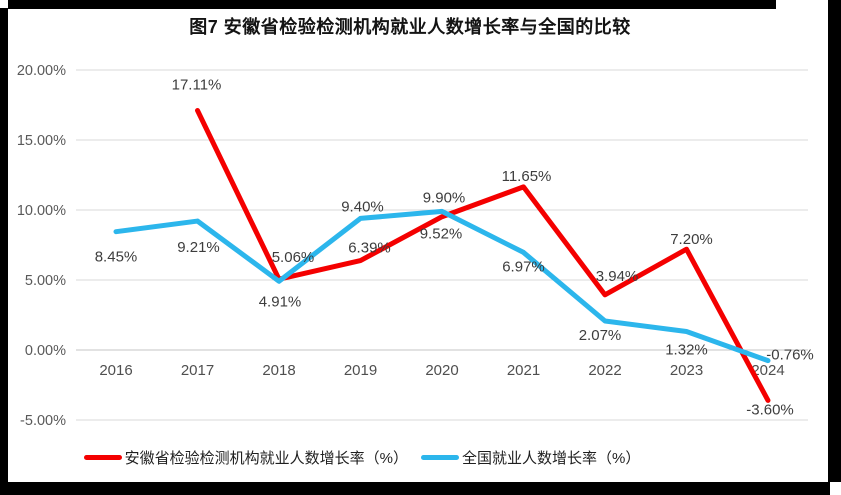  Describe the element at coordinates (41, 211) in the screenshot. I see `y-axis-tick-label: 10.00%` at that location.